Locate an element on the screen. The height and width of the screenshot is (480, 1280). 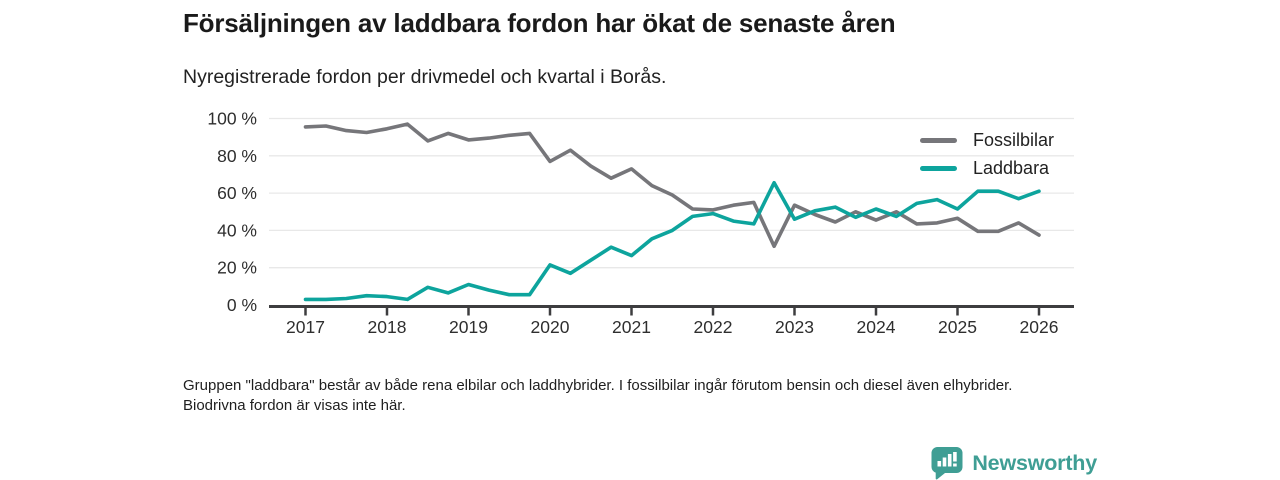
x-tick-label: 2026 is located at coordinates (1039, 327).